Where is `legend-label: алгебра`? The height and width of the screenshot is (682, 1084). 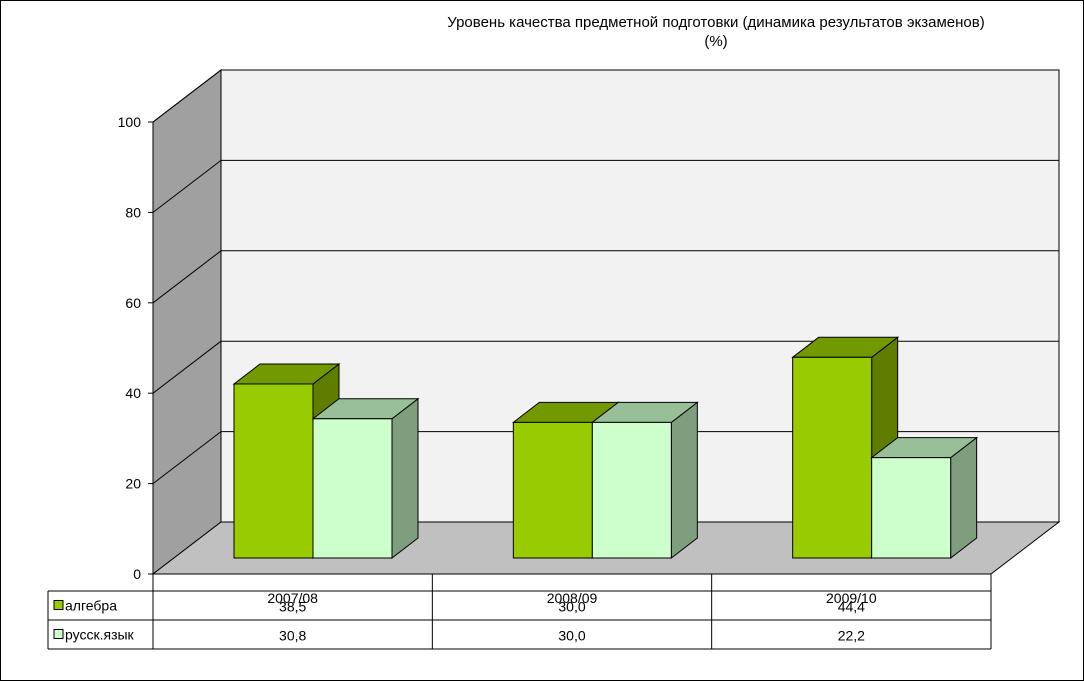 legend-label: алгебра is located at coordinates (91, 606).